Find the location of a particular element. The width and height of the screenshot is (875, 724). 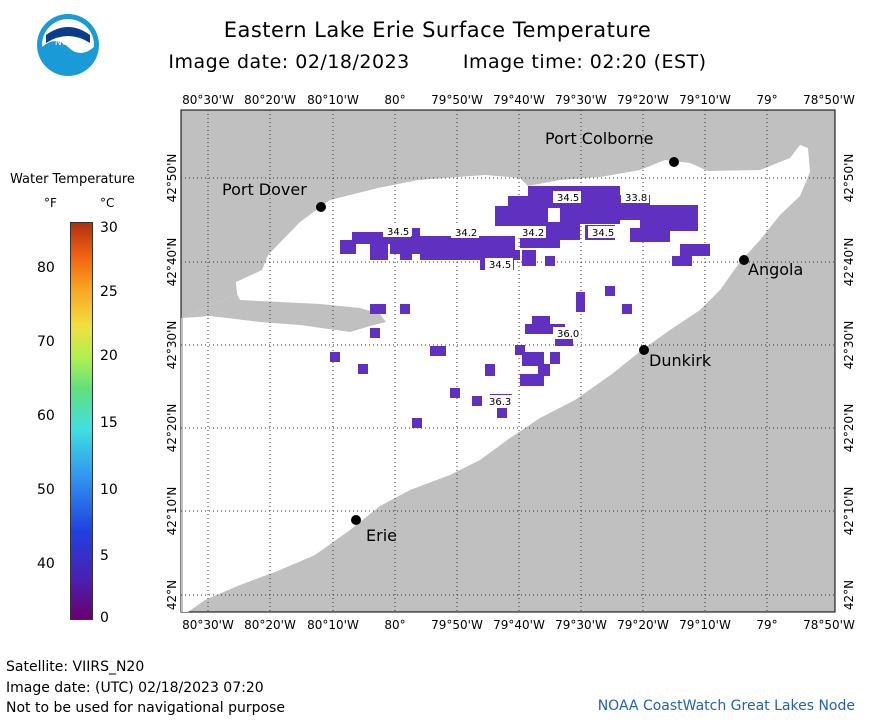

temp-label: 36.3 is located at coordinates (500, 402).